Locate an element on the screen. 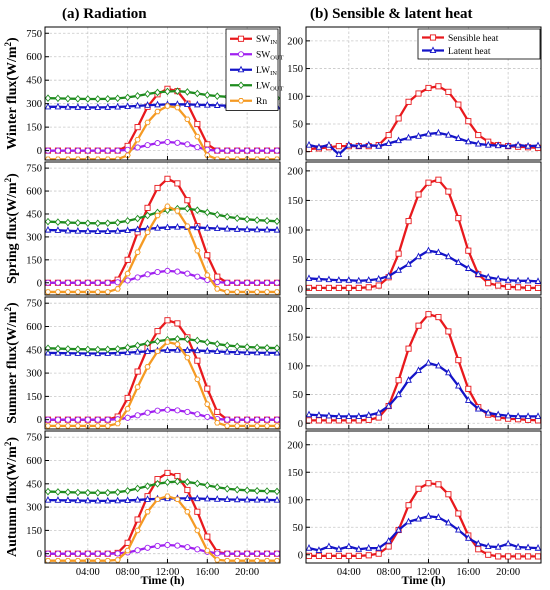 This screenshot has height=590, width=550. y-tick-label: 0 is located at coordinates (300, 152).